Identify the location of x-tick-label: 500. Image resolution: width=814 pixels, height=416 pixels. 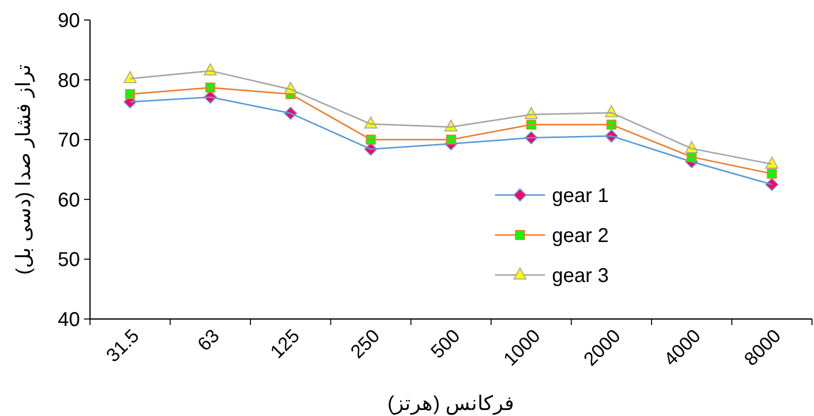
(446, 344).